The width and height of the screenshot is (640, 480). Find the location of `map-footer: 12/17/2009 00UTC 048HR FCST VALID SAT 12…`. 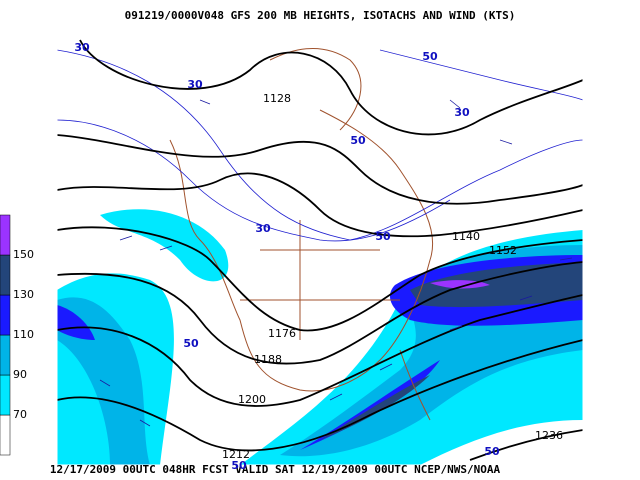

map-footer: 12/17/2009 00UTC 048HR FCST VALID SAT 12… is located at coordinates (275, 469).